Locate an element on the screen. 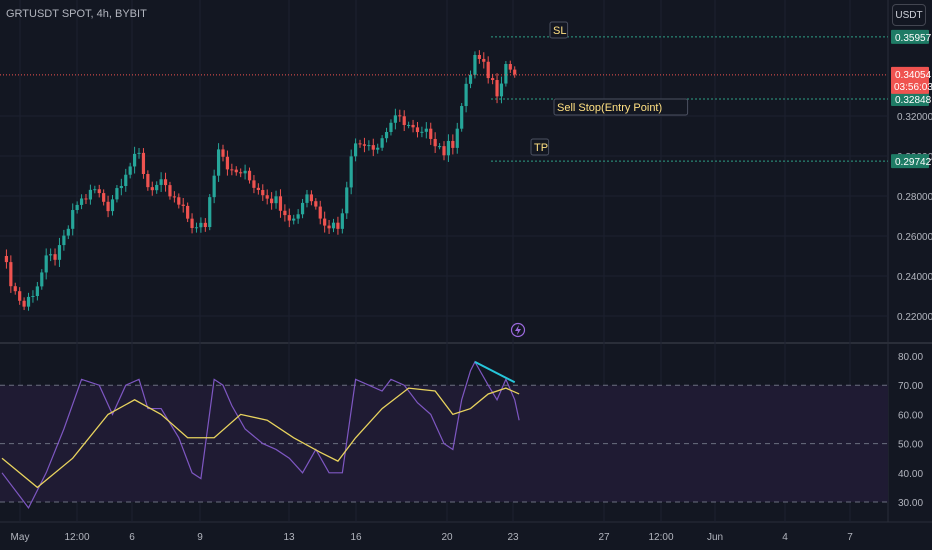 This screenshot has height=550, width=932. countdown-label: 03:56:03 is located at coordinates (913, 87).